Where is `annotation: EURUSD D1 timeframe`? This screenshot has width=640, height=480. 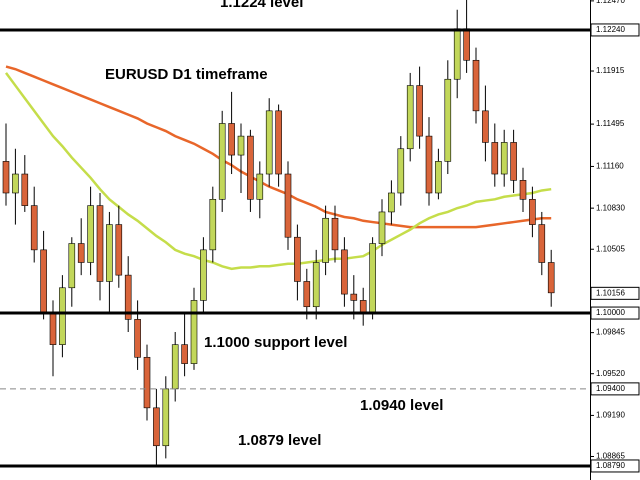 annotation: EURUSD D1 timeframe is located at coordinates (186, 74).